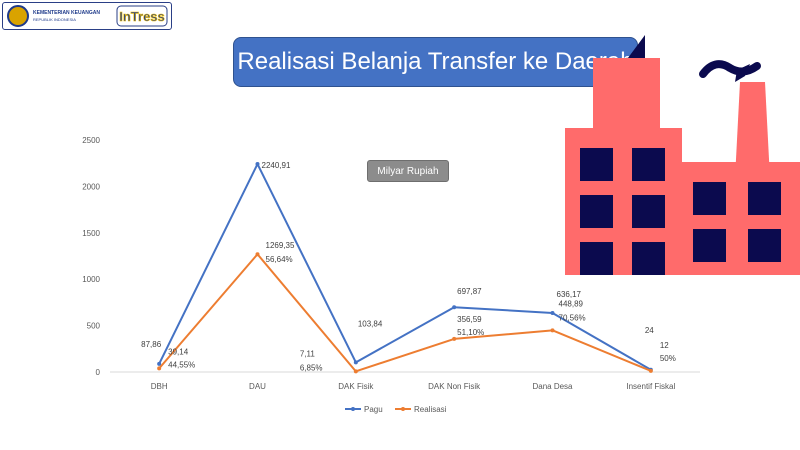 The image size is (800, 450). Describe the element at coordinates (664, 345) in the screenshot. I see `data-label-realisasi: 12` at that location.